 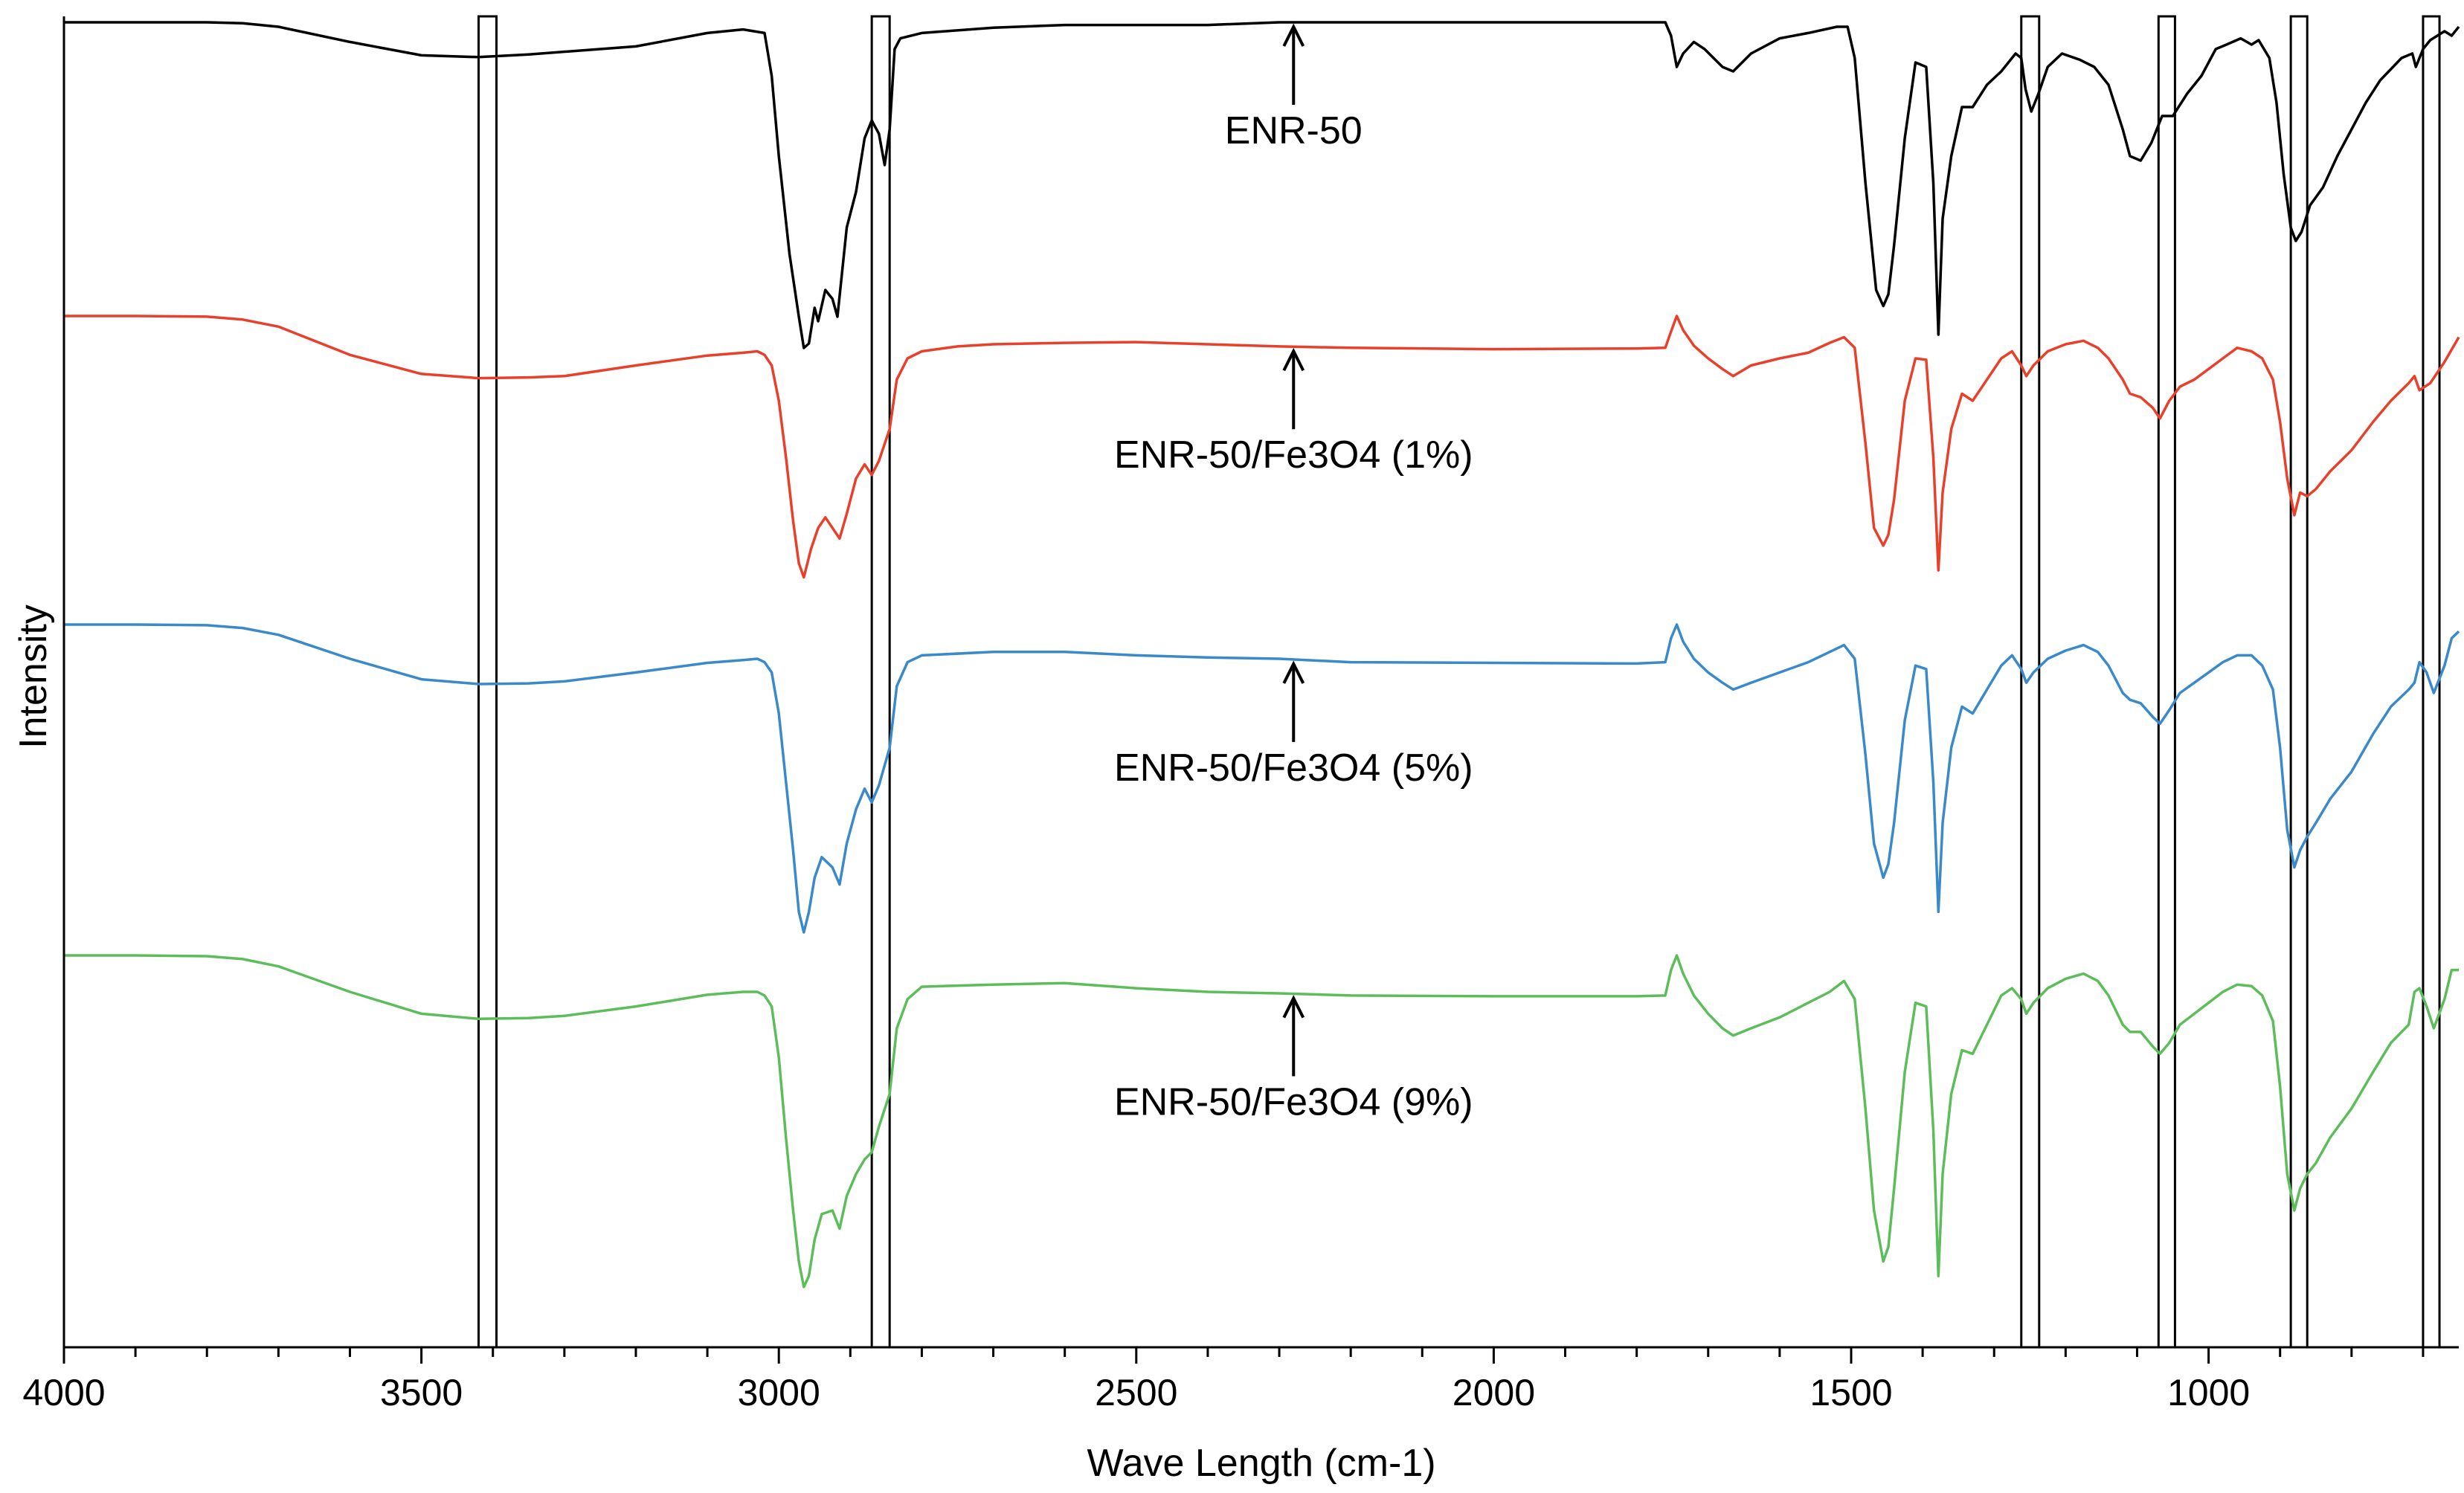 What do you see at coordinates (1293, 455) in the screenshot?
I see `annotation-label-1: ENR-50/Fe3O4 (1%)` at bounding box center [1293, 455].